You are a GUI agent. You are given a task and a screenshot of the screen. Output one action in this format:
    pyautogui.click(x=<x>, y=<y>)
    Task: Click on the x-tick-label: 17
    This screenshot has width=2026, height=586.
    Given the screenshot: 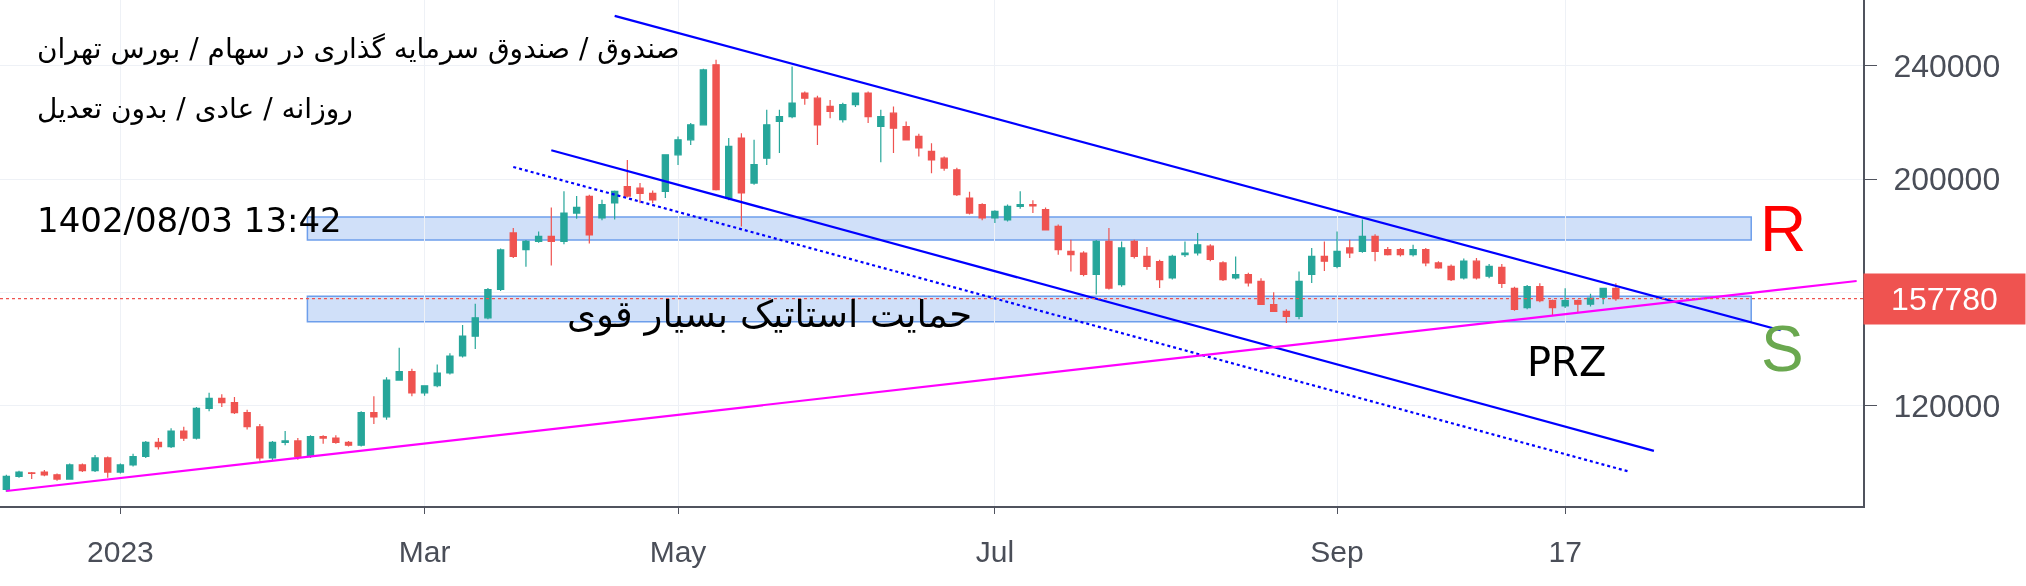 What is the action you would take?
    pyautogui.click(x=1565, y=551)
    